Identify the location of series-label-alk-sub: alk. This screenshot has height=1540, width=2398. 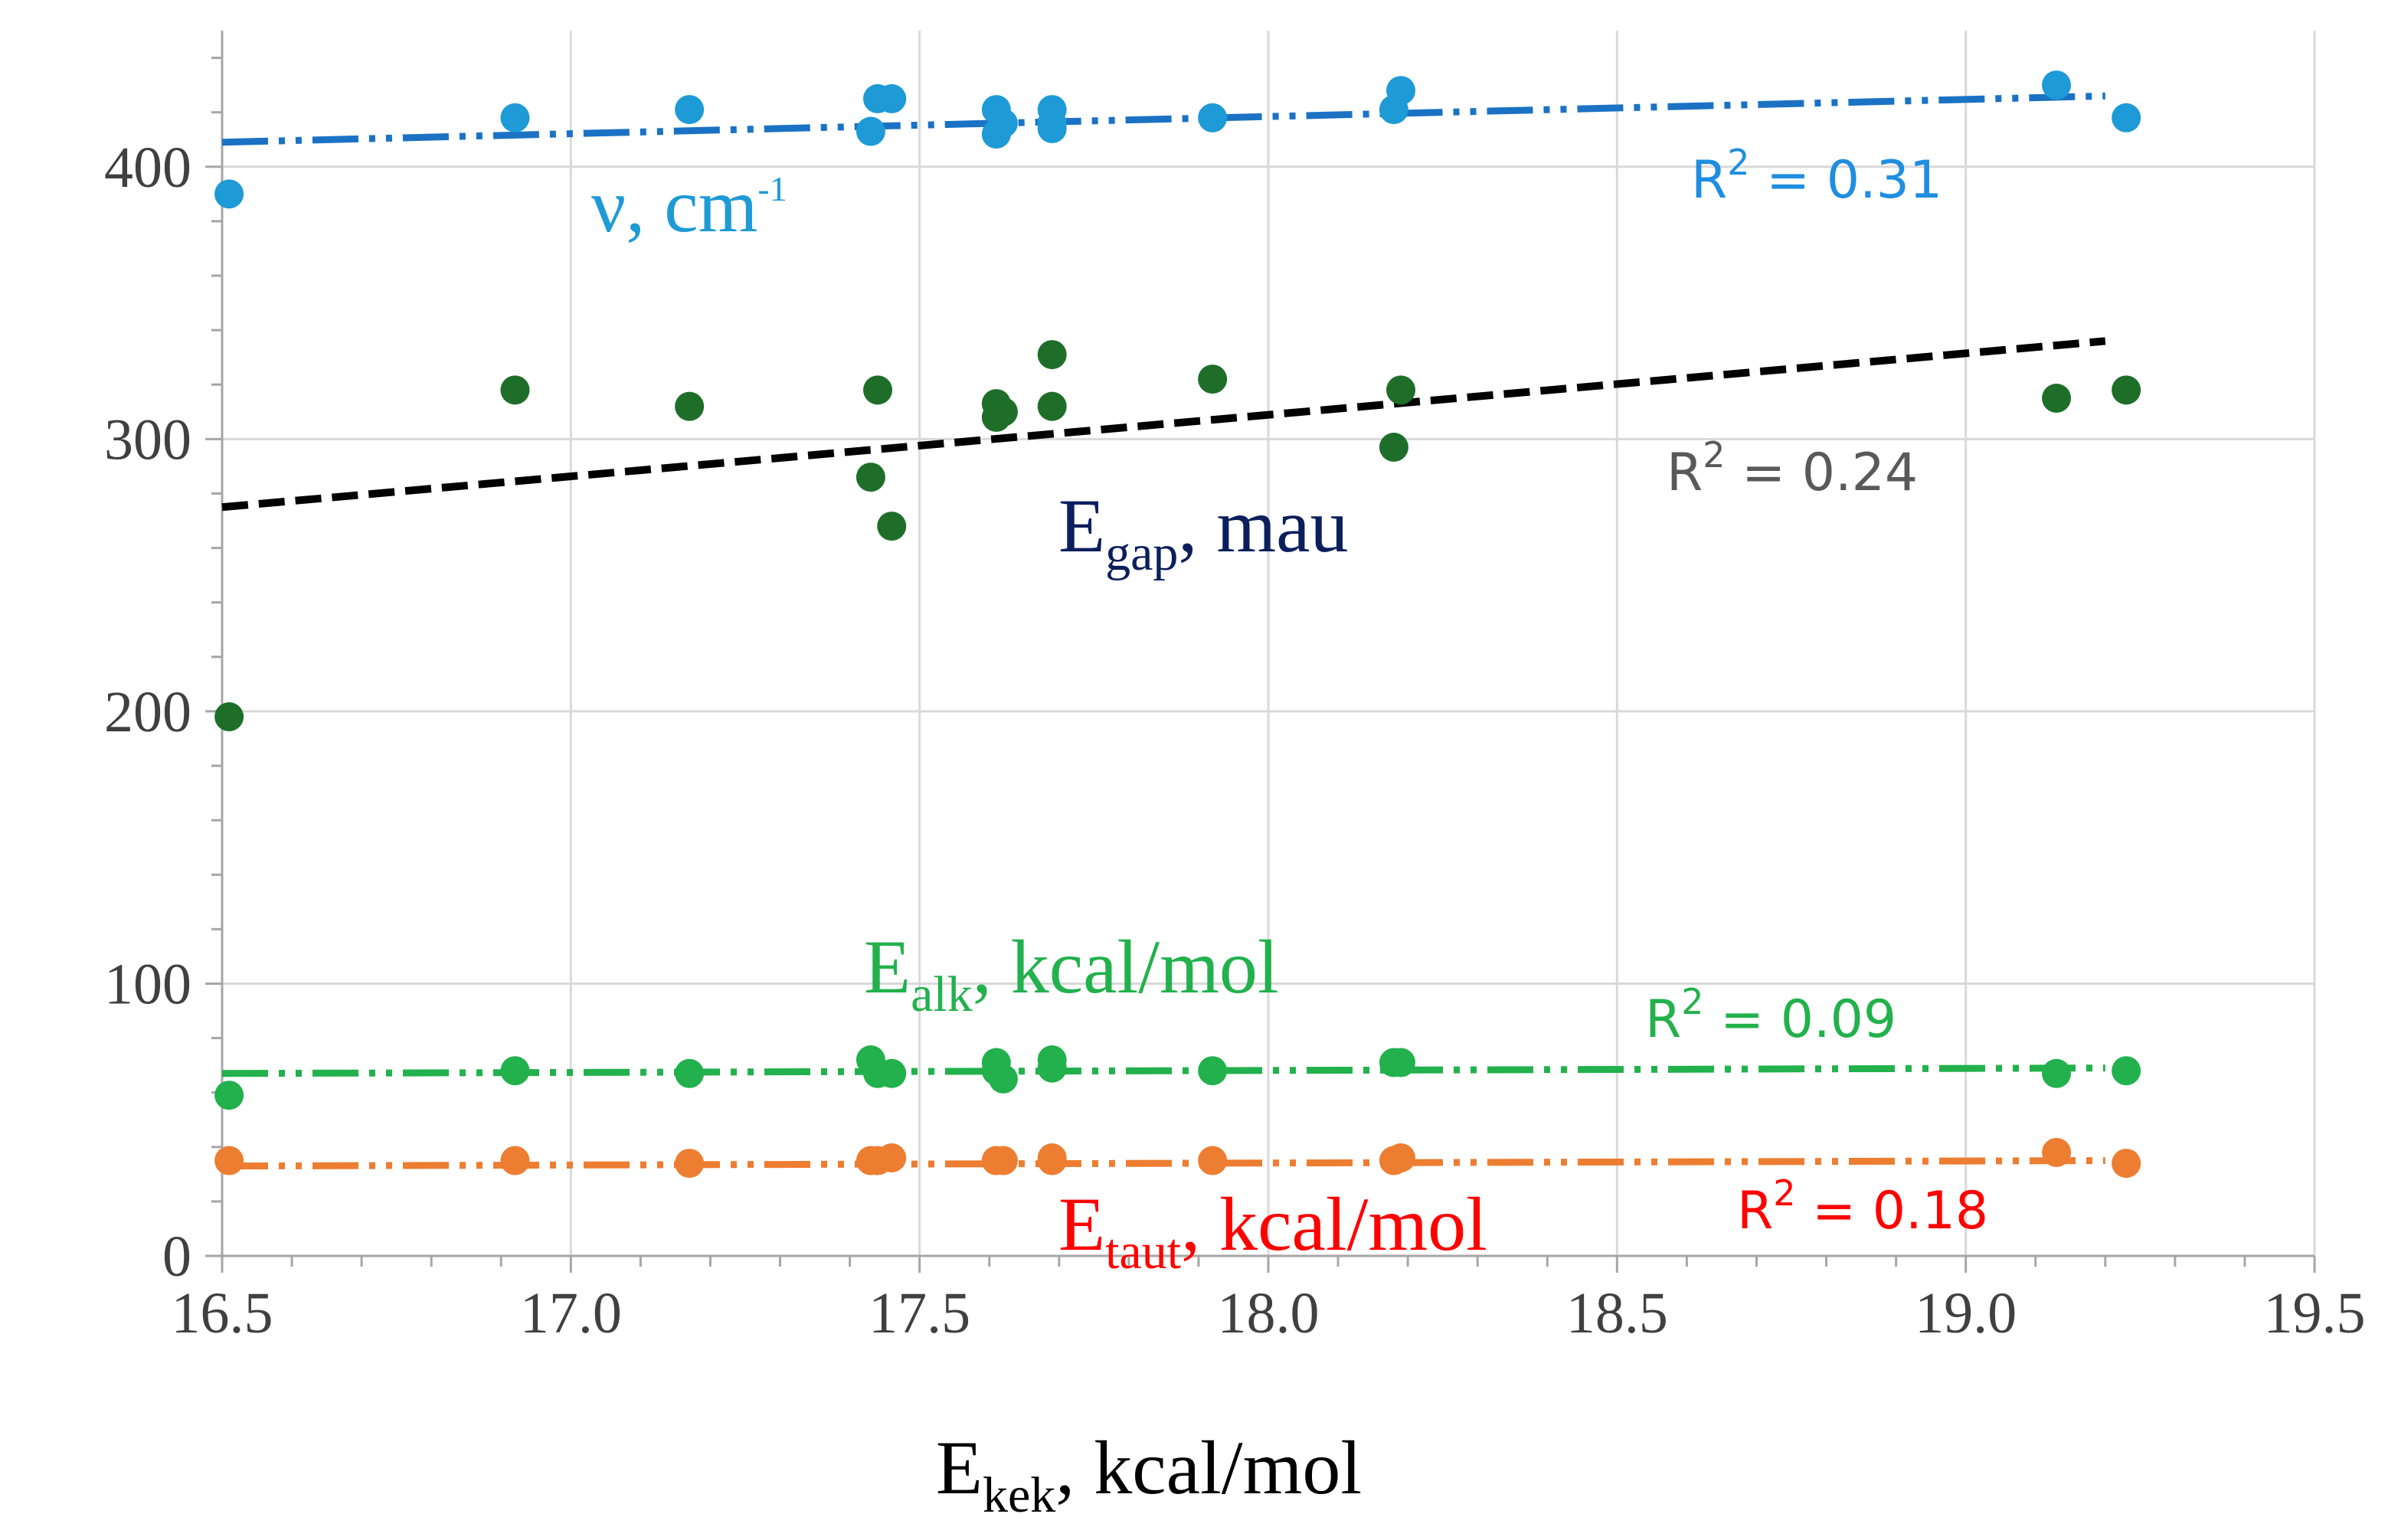
(942, 994).